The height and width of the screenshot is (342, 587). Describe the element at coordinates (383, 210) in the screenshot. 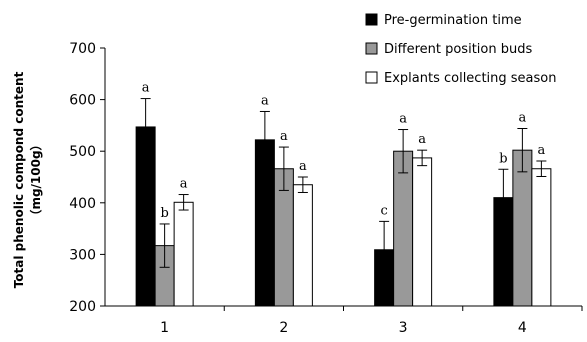

I see `significance-label: c` at that location.